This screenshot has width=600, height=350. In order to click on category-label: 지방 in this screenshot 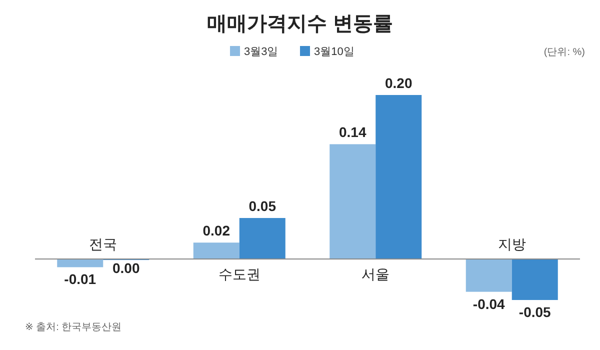, I will do `click(512, 244)`.